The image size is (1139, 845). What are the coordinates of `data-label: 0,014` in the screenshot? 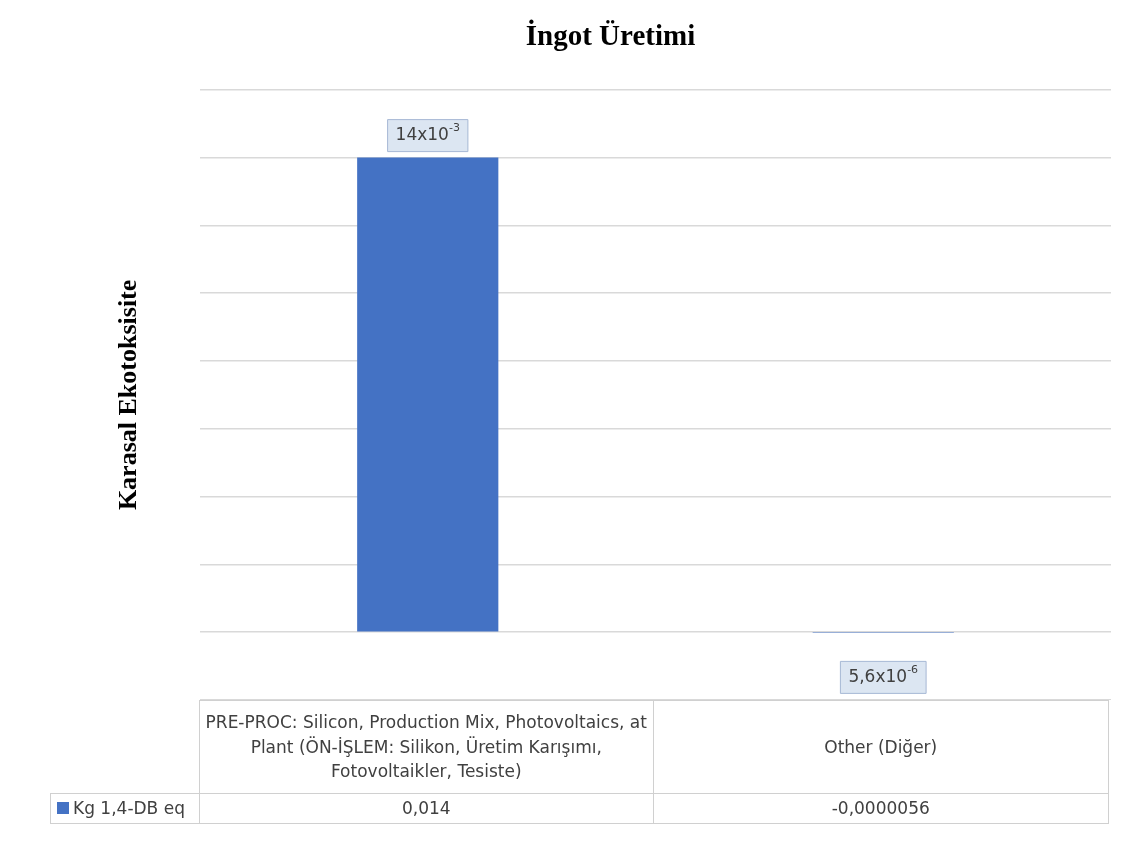 It's located at (426, 808).